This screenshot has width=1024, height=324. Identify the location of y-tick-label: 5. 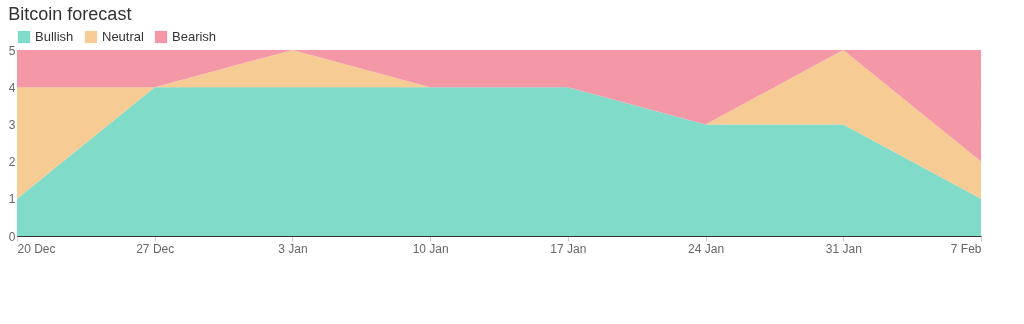
(12, 50).